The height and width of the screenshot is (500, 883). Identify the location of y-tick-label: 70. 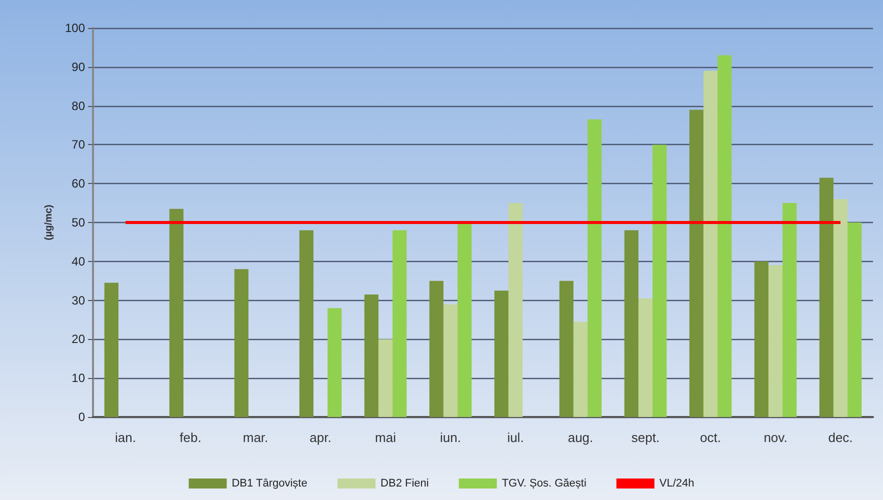
(79, 145).